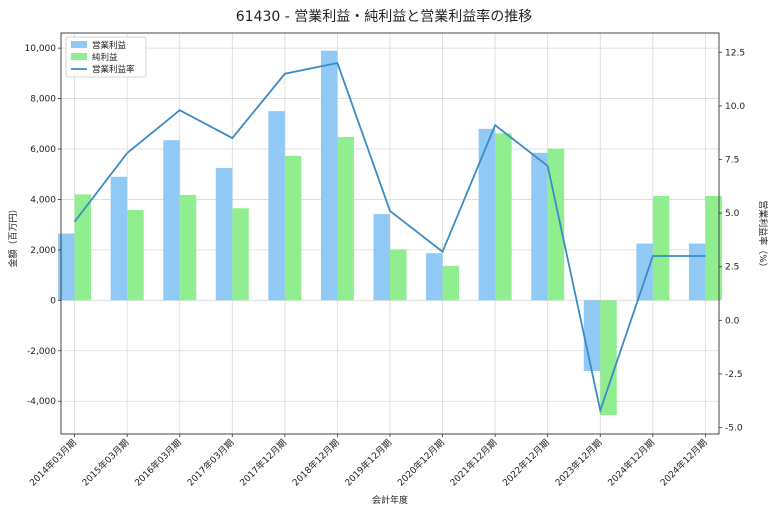 The height and width of the screenshot is (516, 768). Describe the element at coordinates (762, 236) in the screenshot. I see `y2-axis-title: 営業利益率（%）` at that location.